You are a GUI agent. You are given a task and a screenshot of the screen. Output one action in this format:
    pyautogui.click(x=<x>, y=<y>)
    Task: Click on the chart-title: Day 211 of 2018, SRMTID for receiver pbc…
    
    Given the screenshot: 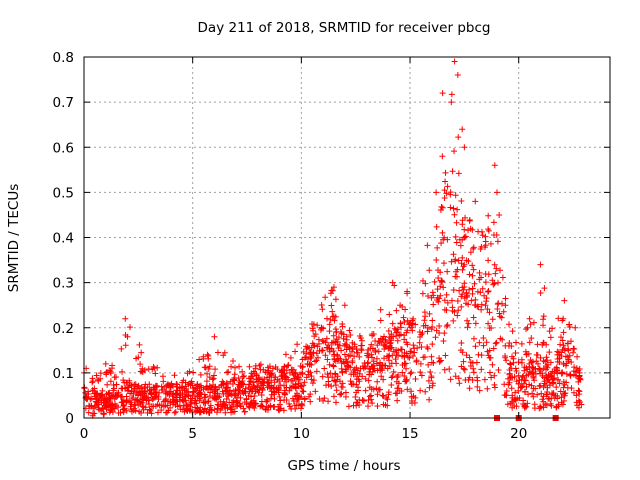 What is the action you would take?
    pyautogui.click(x=344, y=28)
    